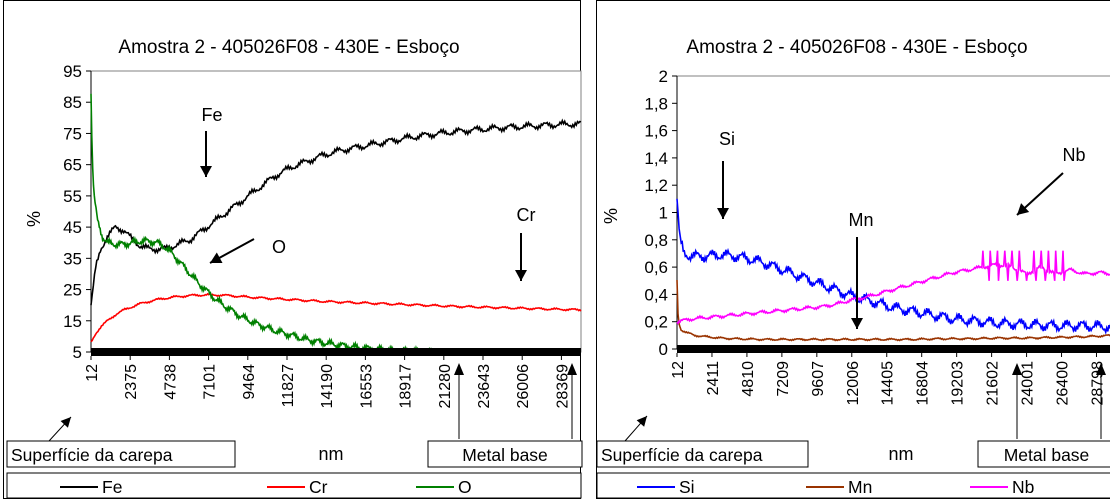 The width and height of the screenshot is (1110, 502). I want to click on y-tick-label: 0, so click(663, 349).